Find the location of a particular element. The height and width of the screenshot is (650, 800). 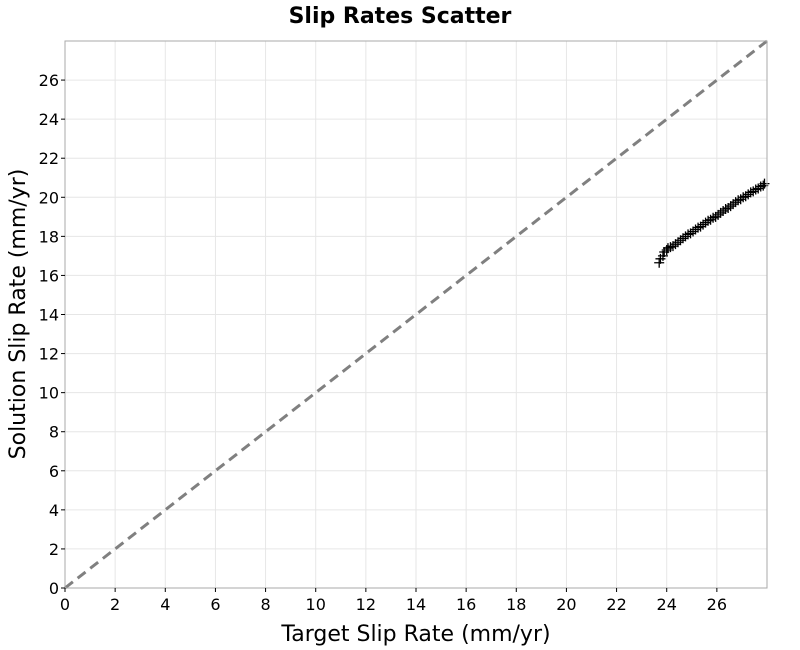

x-tick-label: 26 is located at coordinates (717, 604).